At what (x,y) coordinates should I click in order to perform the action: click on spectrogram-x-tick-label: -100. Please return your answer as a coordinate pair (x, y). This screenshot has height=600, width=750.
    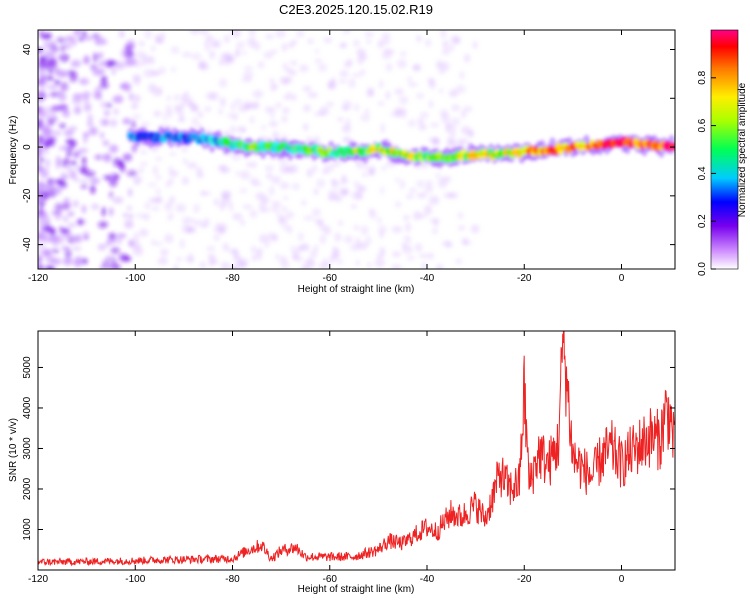
    Looking at the image, I should click on (135, 278).